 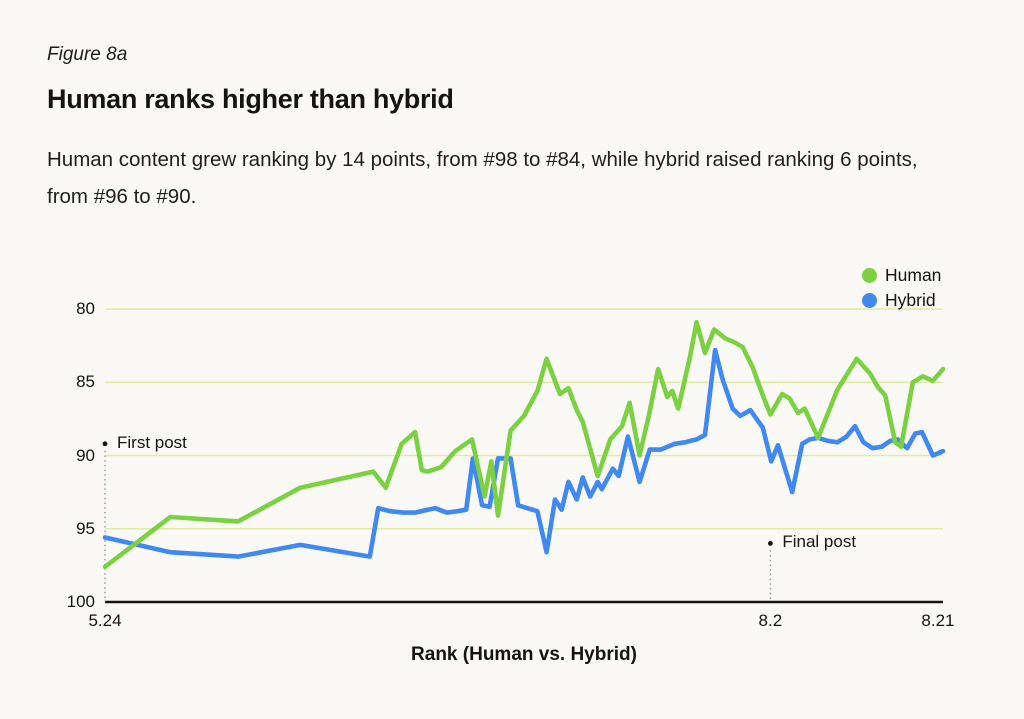 I want to click on y-tick-90: 90, so click(x=85, y=455).